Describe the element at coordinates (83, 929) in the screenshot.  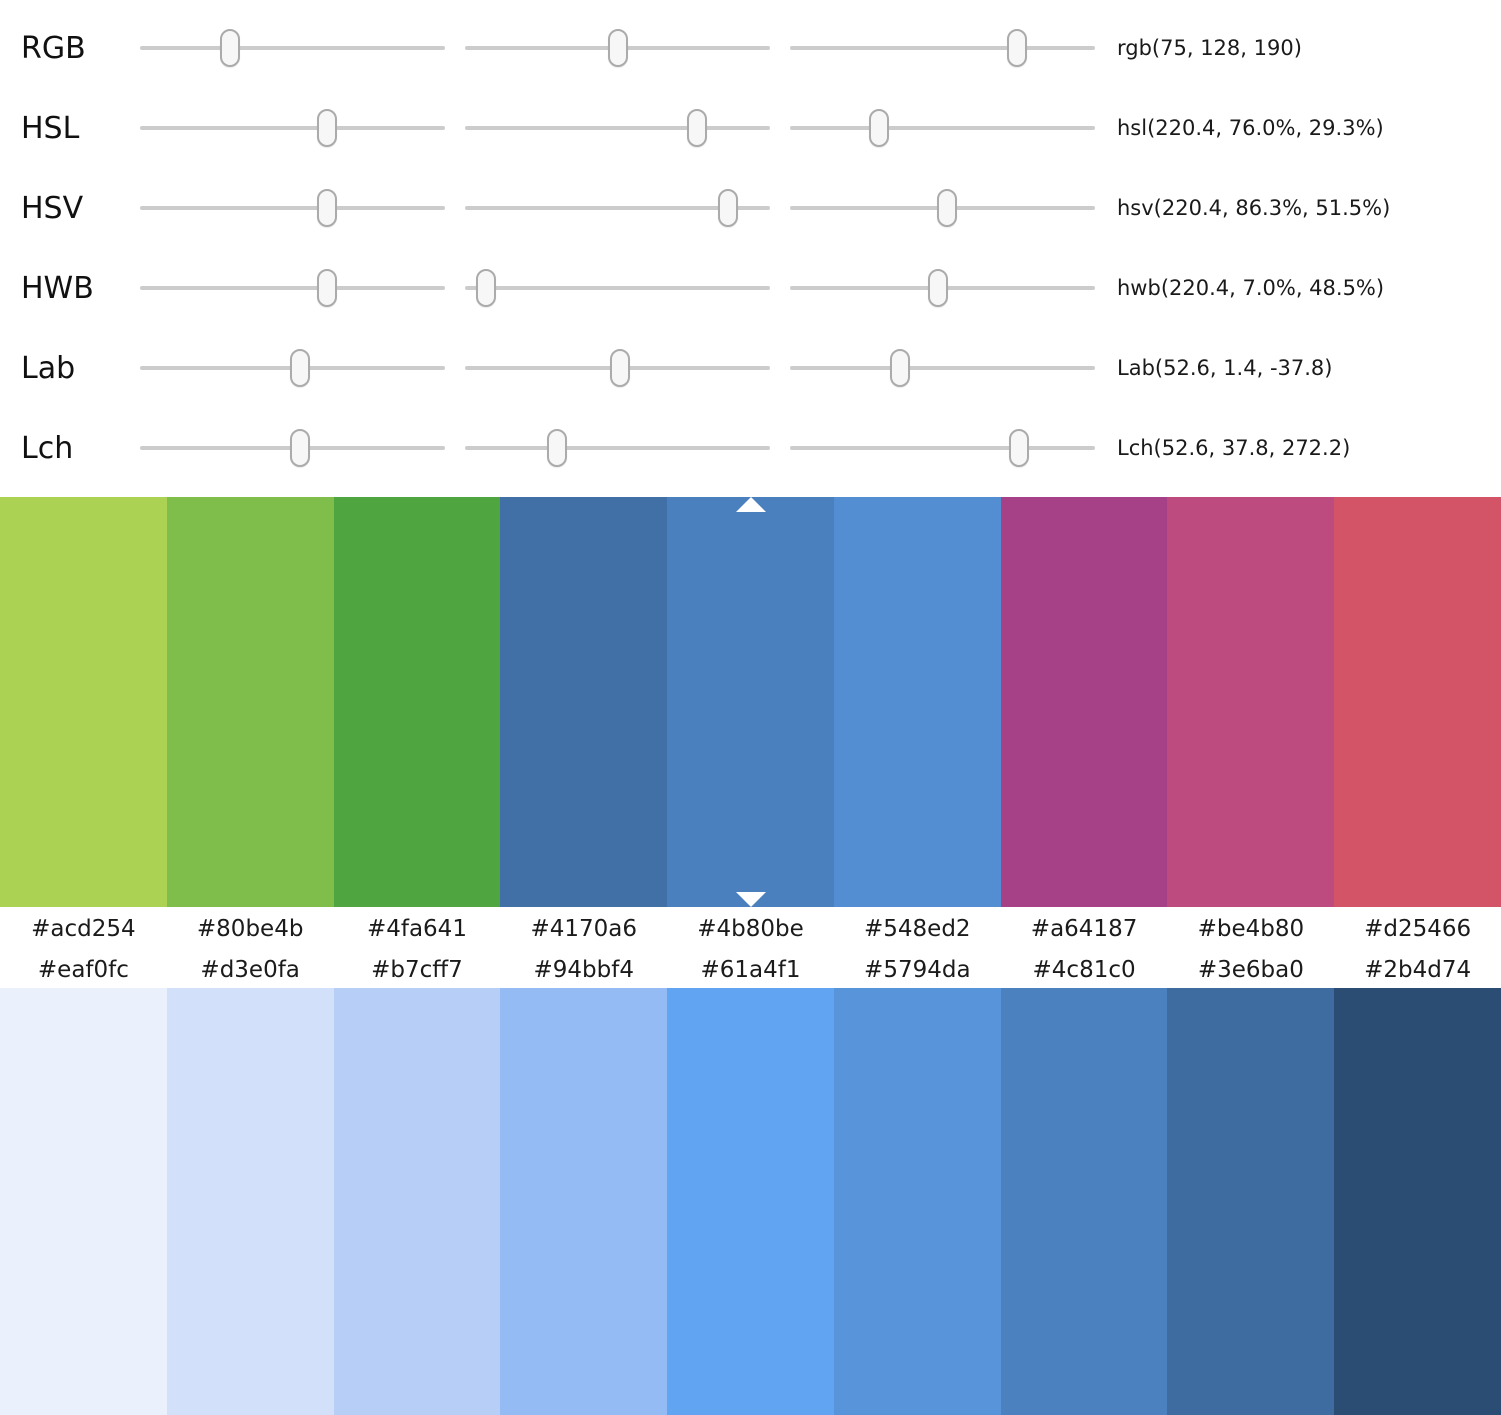
I see `hex-label: #acd254` at that location.